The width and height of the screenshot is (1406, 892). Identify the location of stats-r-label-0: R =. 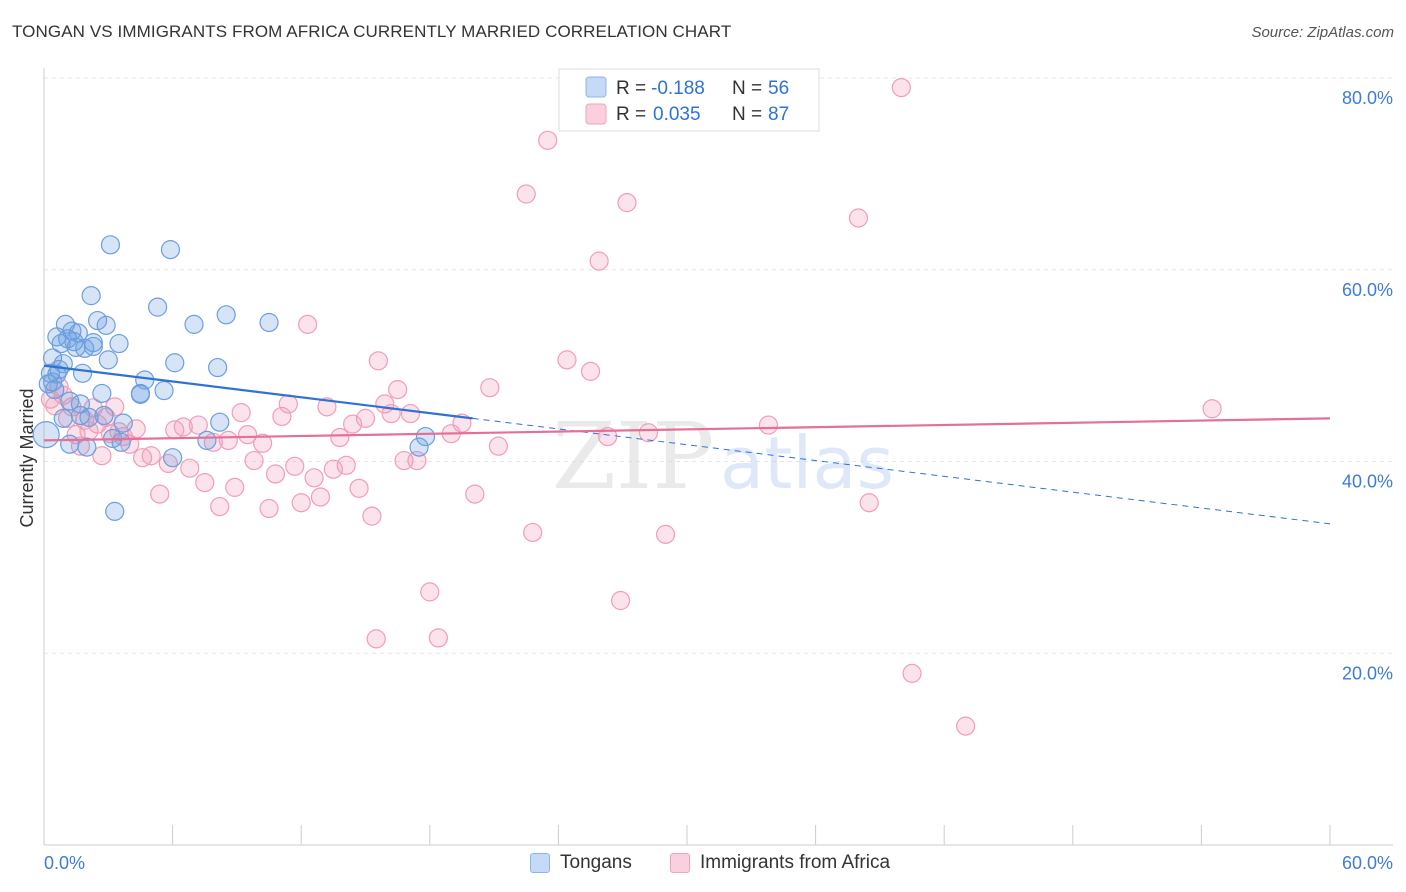
(631, 88).